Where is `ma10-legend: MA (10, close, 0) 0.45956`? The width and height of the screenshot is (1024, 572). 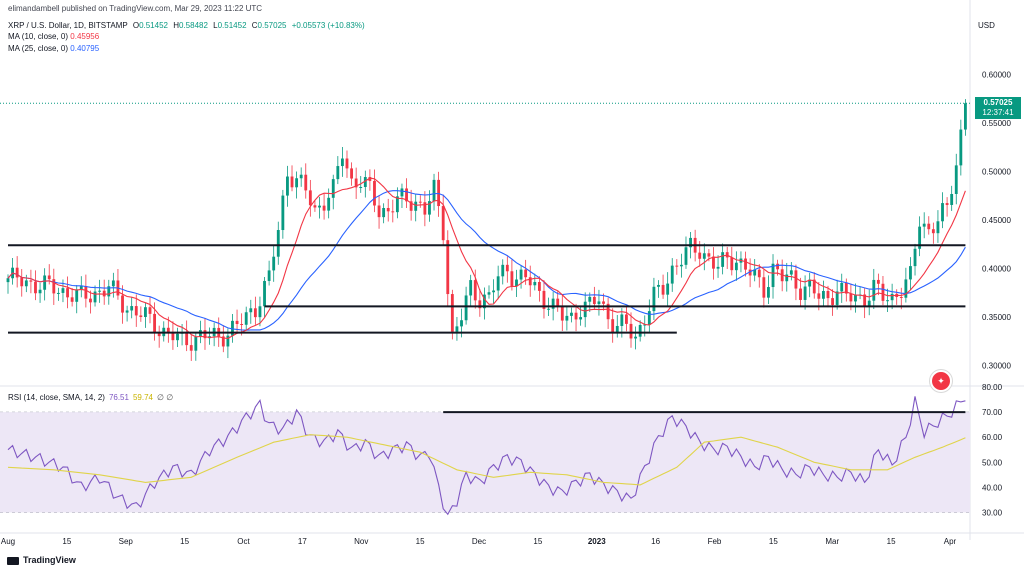 ma10-legend: MA (10, close, 0) 0.45956 is located at coordinates (54, 36).